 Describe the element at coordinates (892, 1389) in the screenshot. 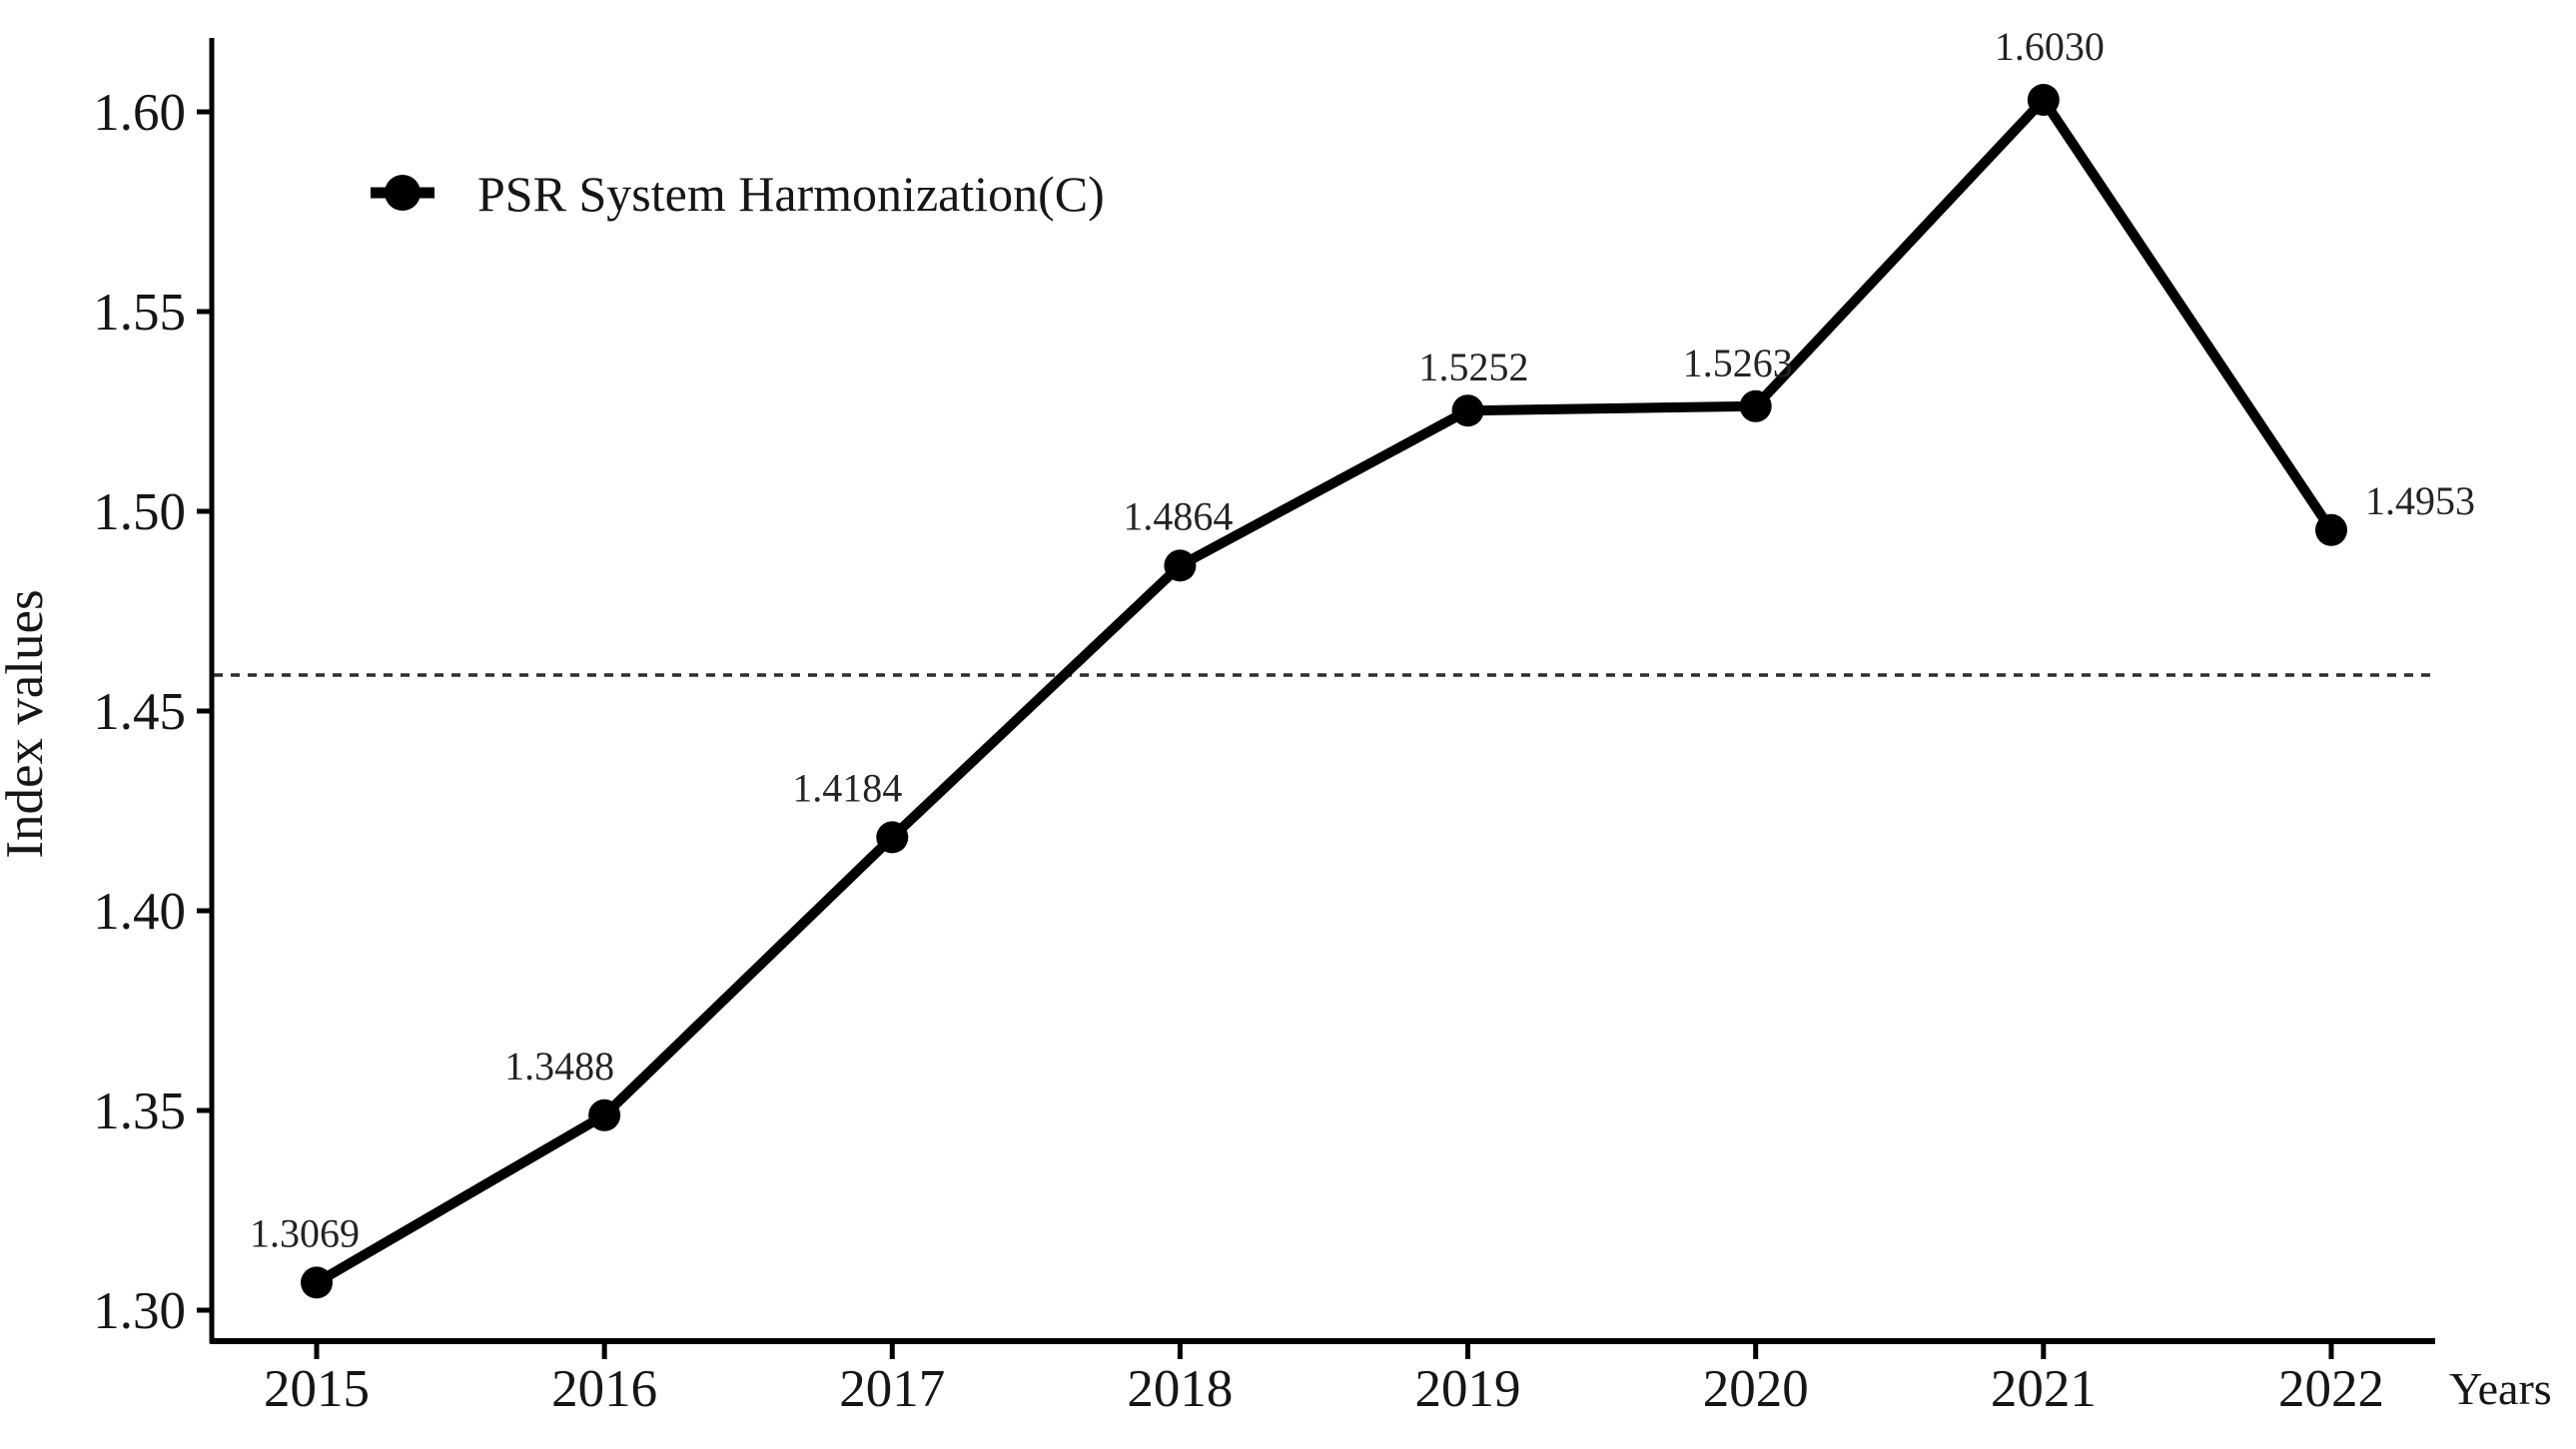

I see `x-tick-label: 2017` at that location.